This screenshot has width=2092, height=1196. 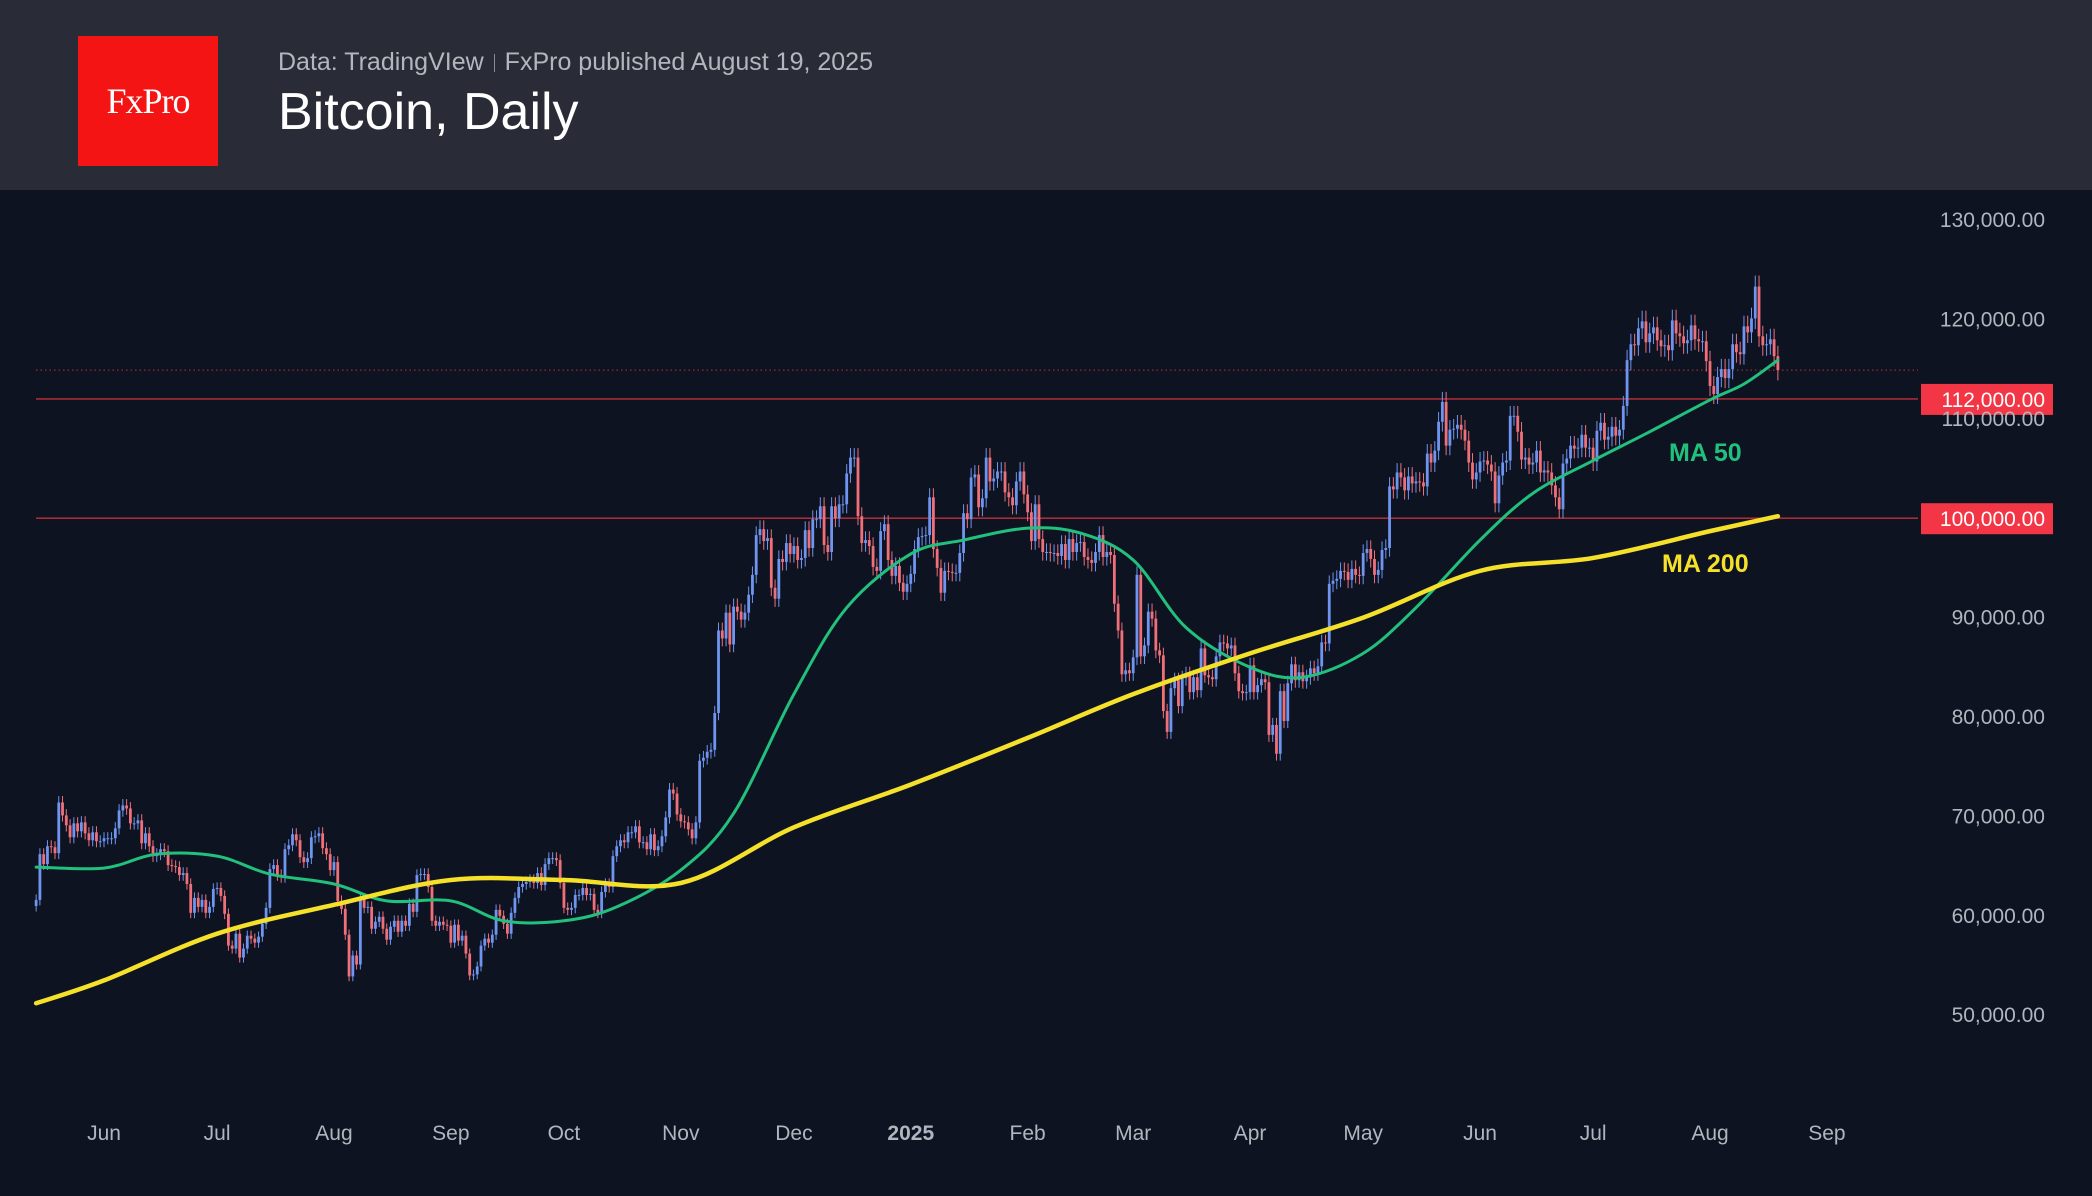 I want to click on x-tick-label: Sep, so click(x=450, y=1133).